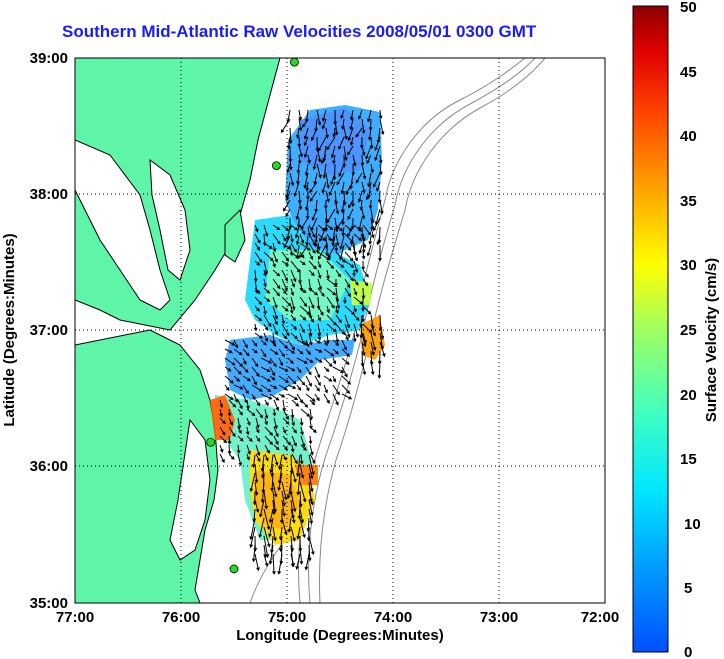  I want to click on x-tick-label: 76:00, so click(181, 617).